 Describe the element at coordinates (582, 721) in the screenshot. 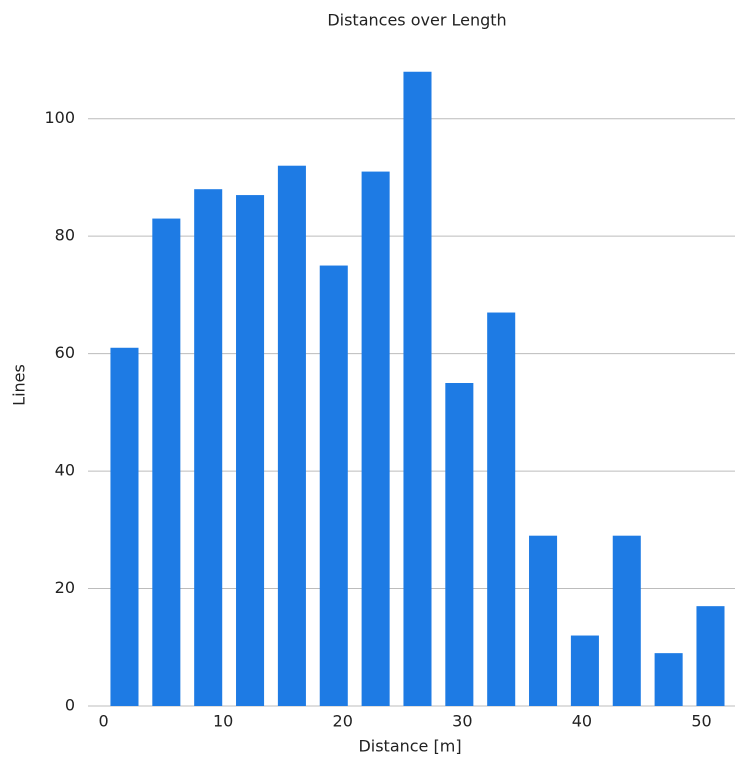

I see `x-tick-label: 40` at that location.